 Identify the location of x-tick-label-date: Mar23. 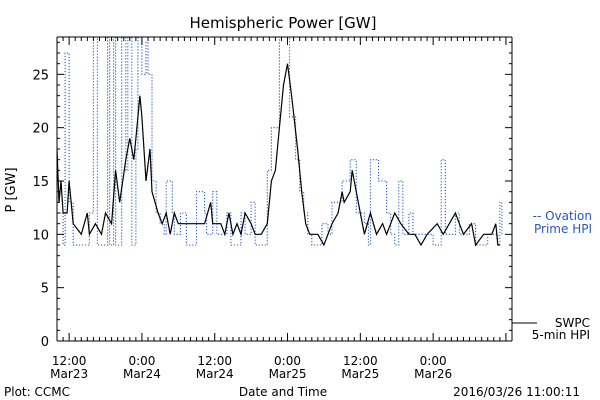
(69, 374).